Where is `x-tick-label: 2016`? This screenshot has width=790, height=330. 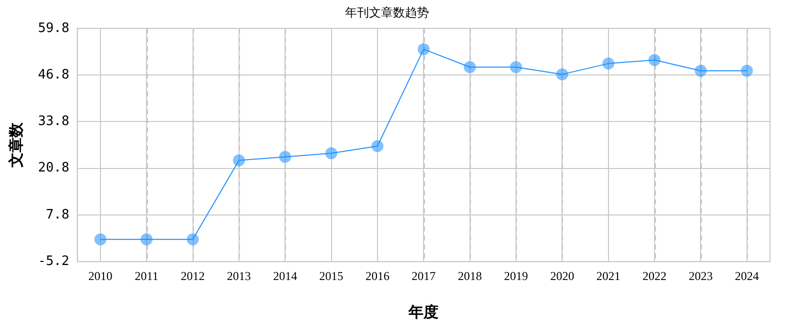 x-tick-label: 2016 is located at coordinates (377, 275).